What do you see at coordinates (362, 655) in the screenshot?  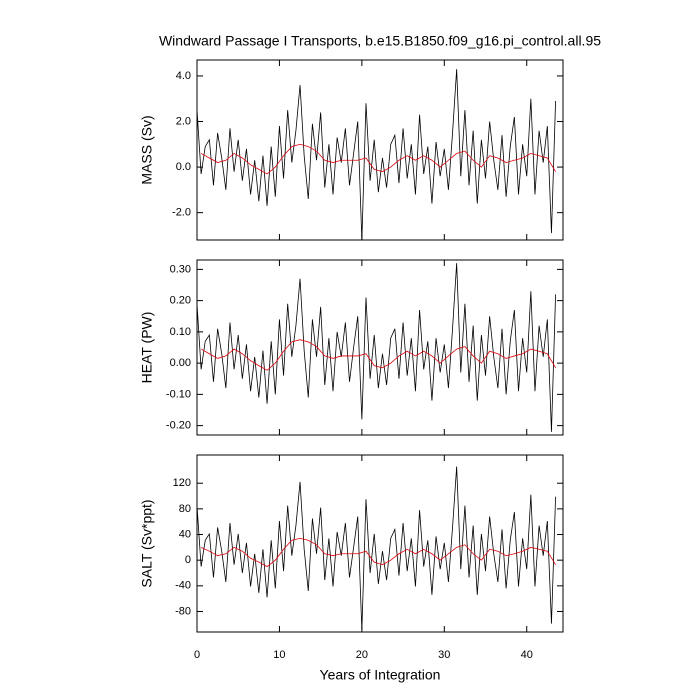 I see `x-tick-label: 20` at bounding box center [362, 655].